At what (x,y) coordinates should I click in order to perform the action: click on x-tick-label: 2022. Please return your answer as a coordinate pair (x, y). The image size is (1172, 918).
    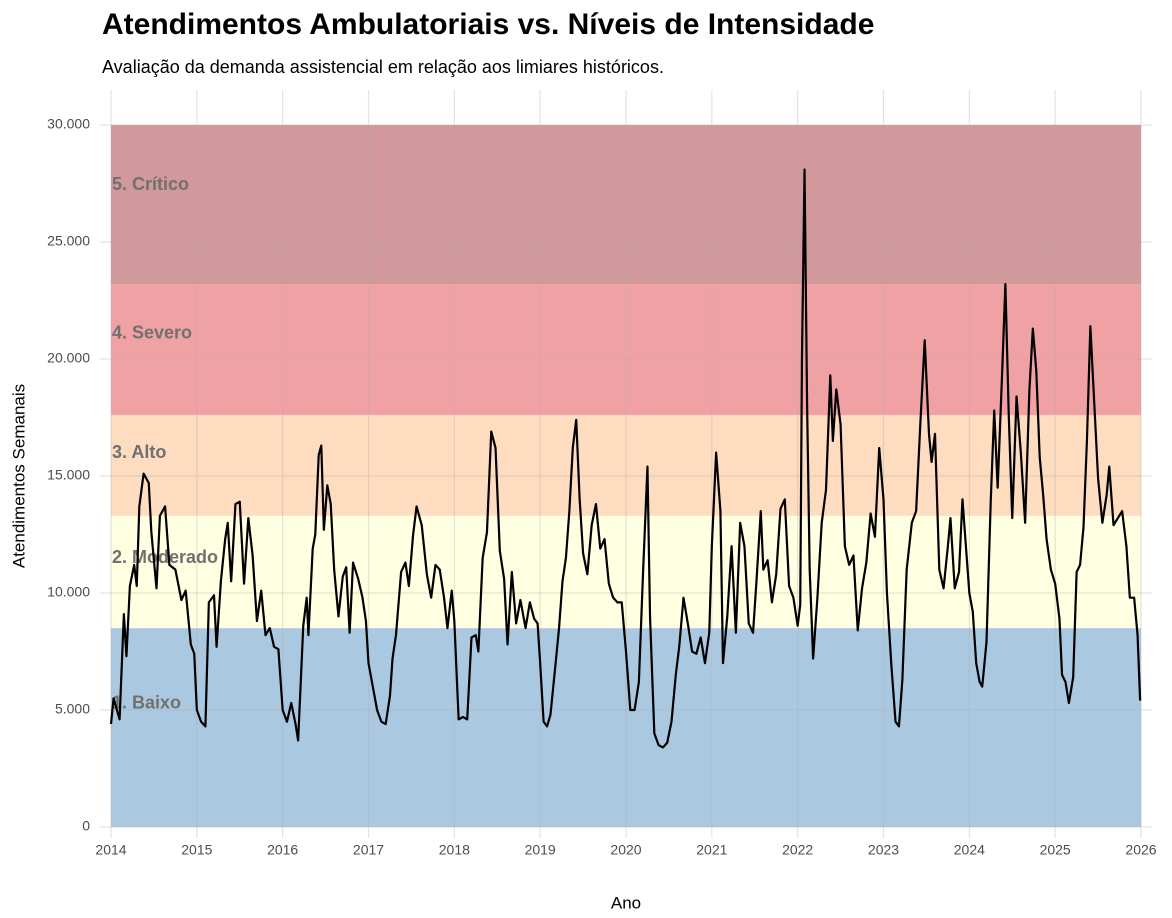
    Looking at the image, I should click on (797, 850).